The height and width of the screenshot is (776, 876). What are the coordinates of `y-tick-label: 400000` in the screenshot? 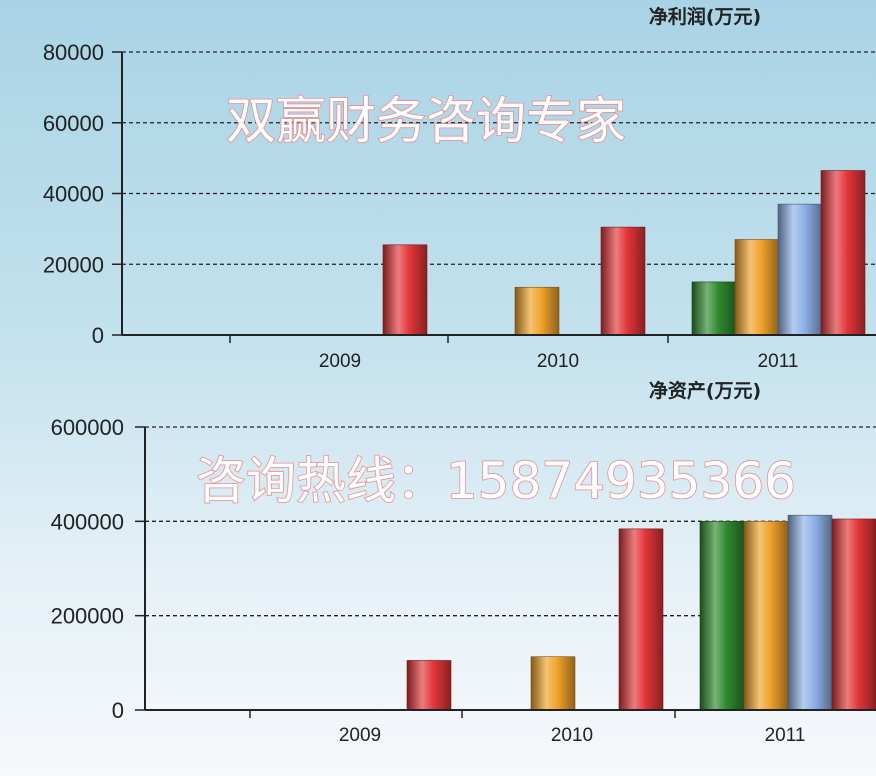 It's located at (87, 521).